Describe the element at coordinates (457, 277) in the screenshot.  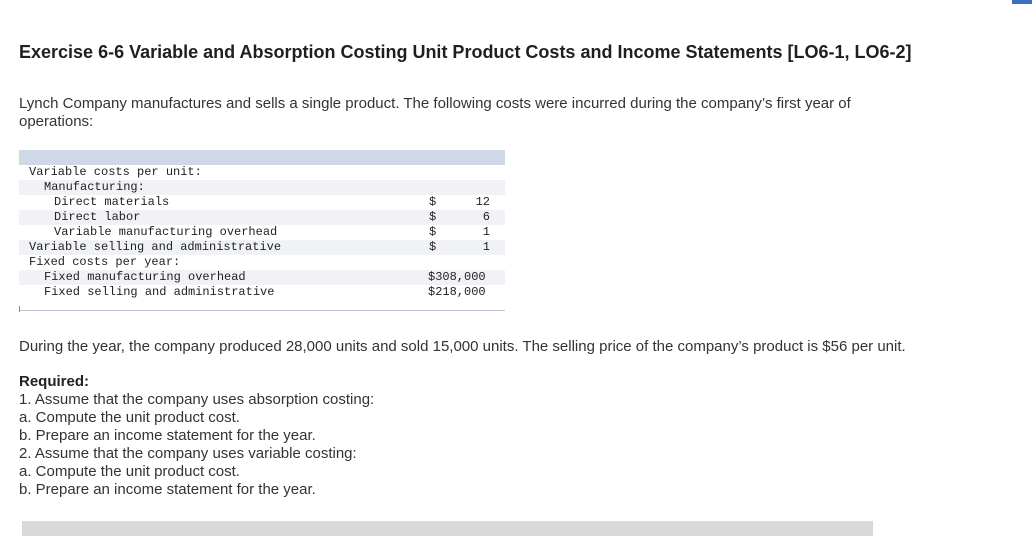
I see `fixed-mfg-overhead-amount: $308,000` at that location.